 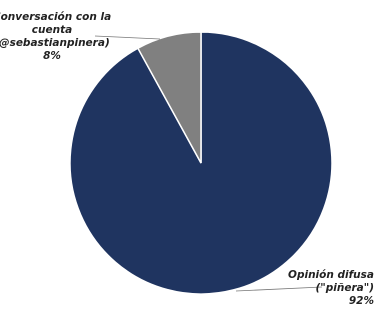 I want to click on slice-label-line: ("piñera"), so click(x=344, y=288).